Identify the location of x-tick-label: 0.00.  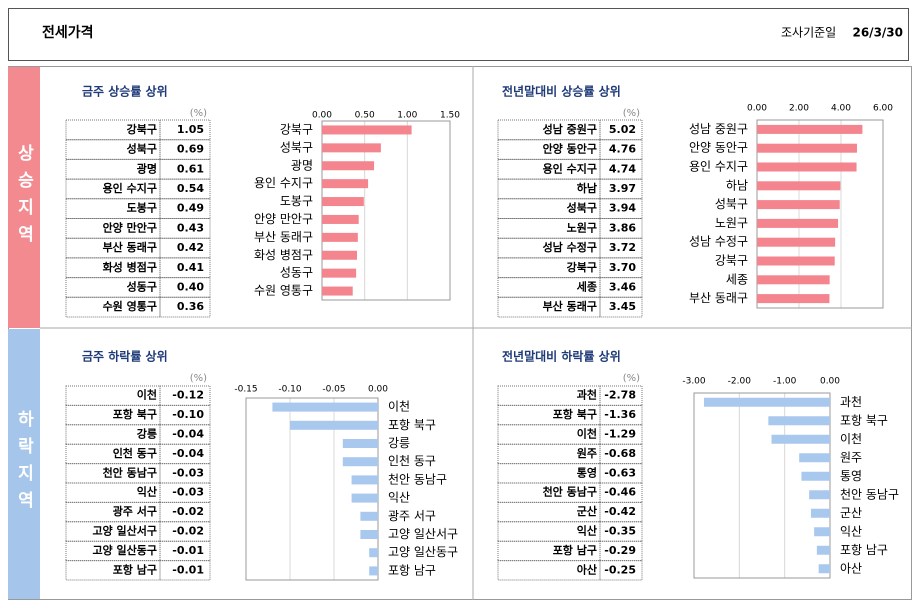
(378, 390).